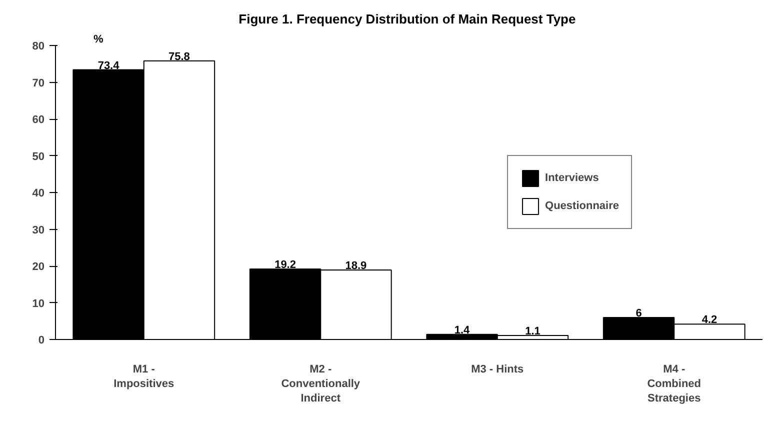 The image size is (782, 424). What do you see at coordinates (582, 206) in the screenshot?
I see `legend-label: Questionnaire` at bounding box center [582, 206].